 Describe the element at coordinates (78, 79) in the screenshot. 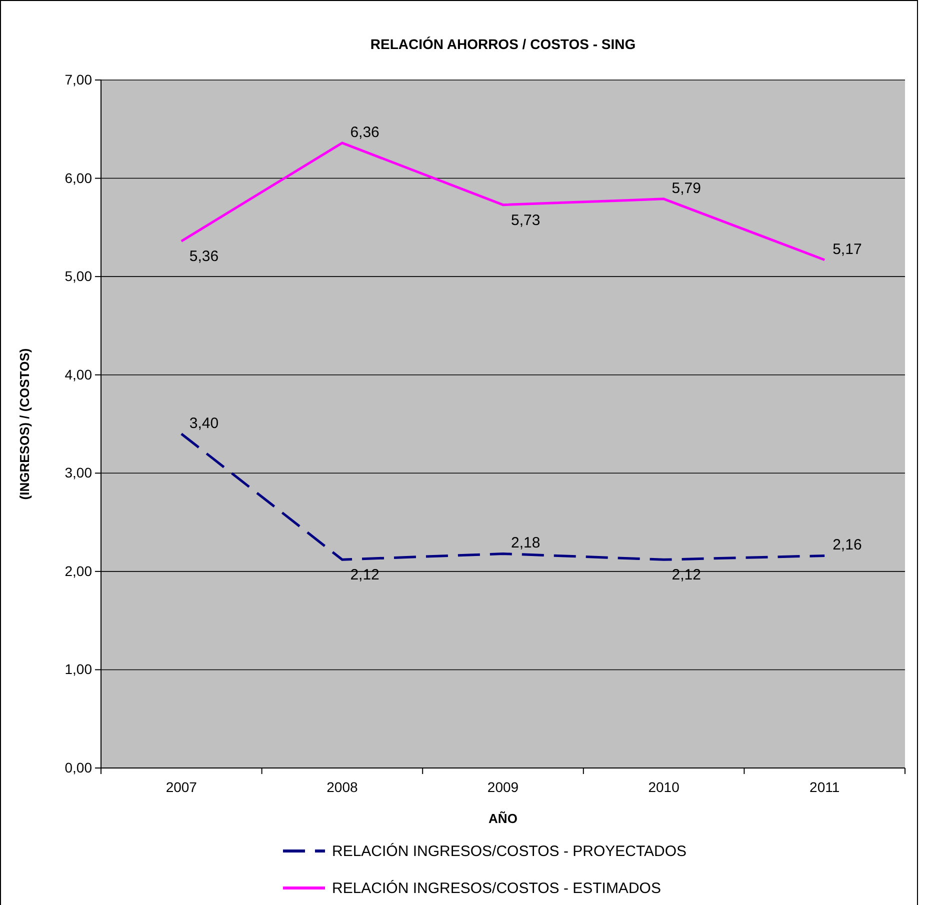

I see `y-tick-label: 7,00` at that location.